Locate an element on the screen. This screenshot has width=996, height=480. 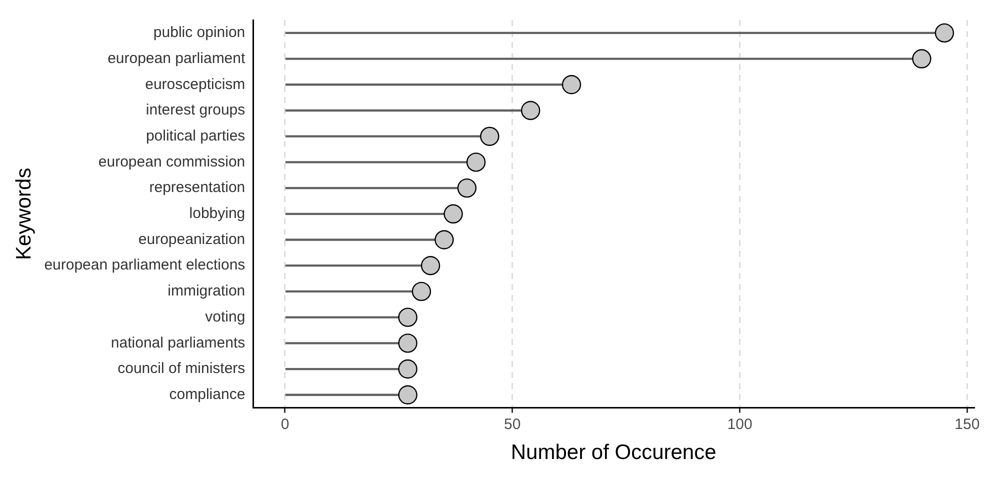
y-tick-label: political parties is located at coordinates (196, 135).